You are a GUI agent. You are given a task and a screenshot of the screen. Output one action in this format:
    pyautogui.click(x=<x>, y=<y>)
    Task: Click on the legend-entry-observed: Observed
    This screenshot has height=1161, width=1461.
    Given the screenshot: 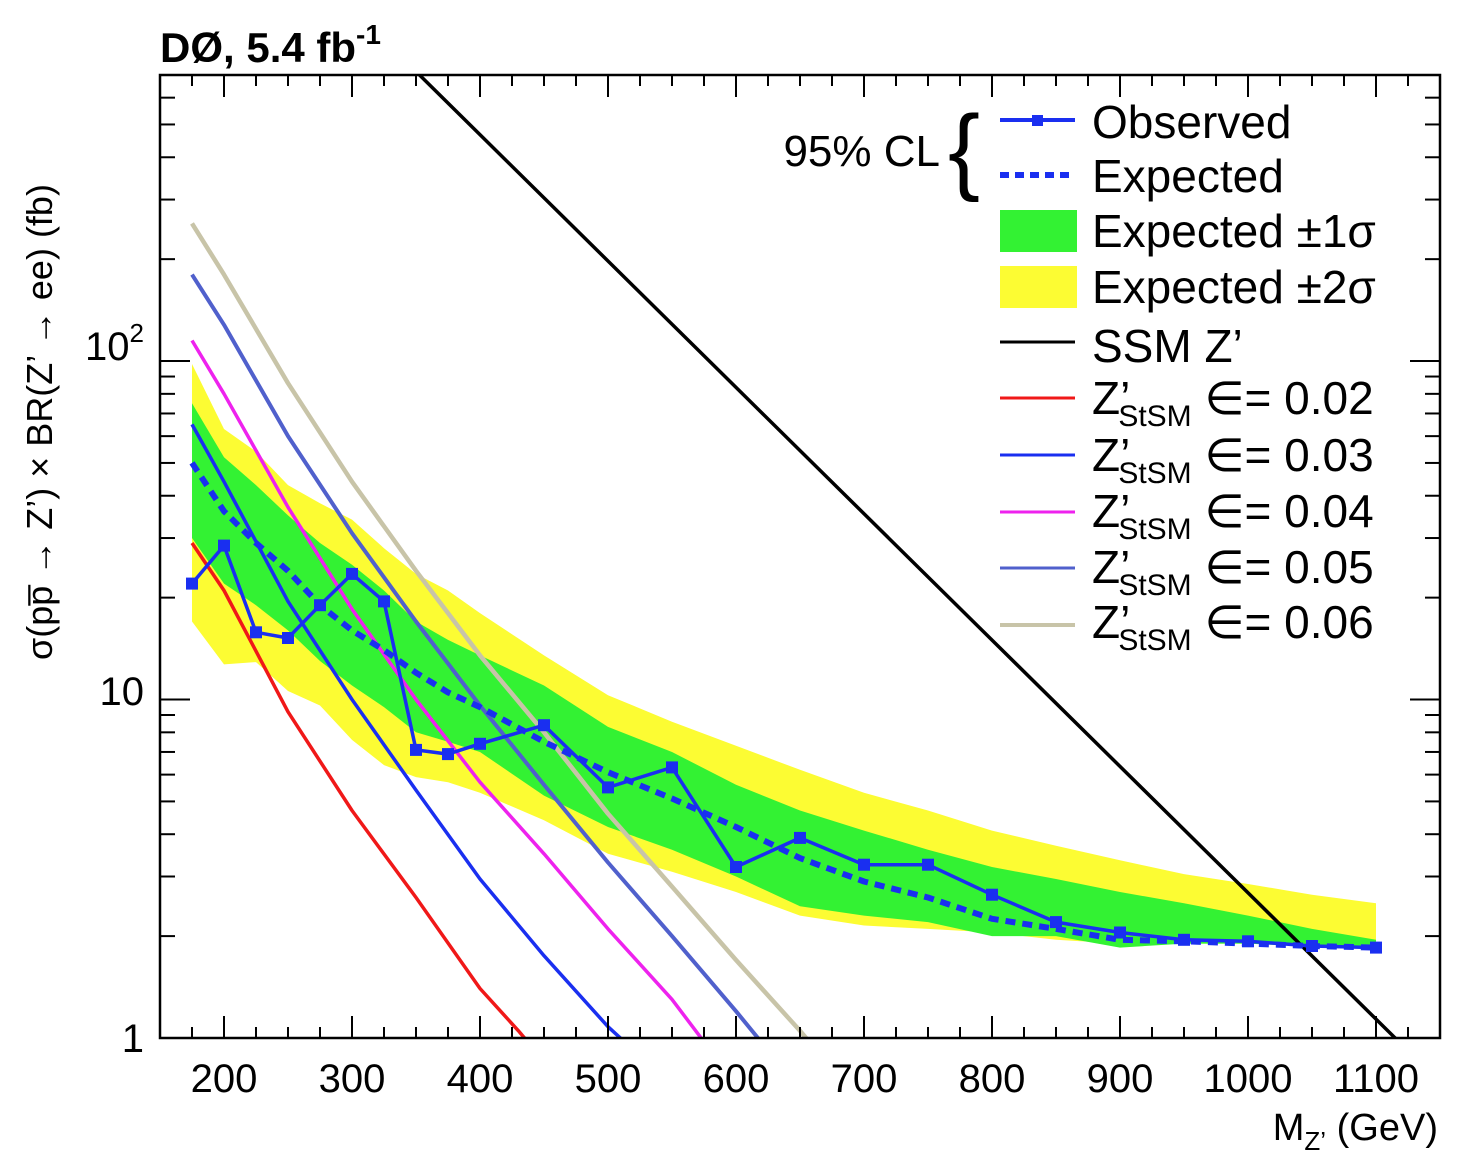 What is the action you would take?
    pyautogui.click(x=1145, y=122)
    